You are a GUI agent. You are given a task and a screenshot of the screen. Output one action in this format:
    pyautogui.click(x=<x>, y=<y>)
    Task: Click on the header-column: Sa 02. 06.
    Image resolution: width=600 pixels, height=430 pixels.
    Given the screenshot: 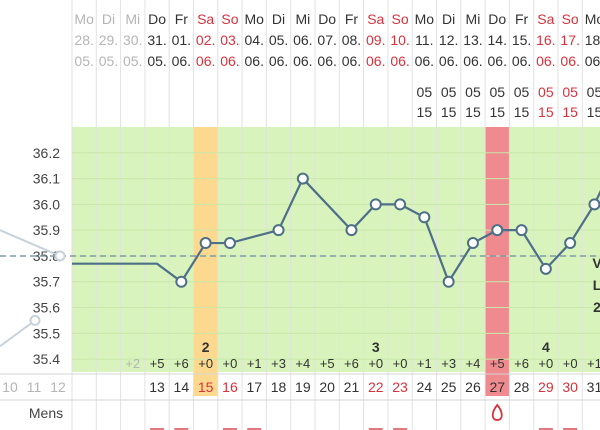 What is the action you would take?
    pyautogui.click(x=205, y=40)
    